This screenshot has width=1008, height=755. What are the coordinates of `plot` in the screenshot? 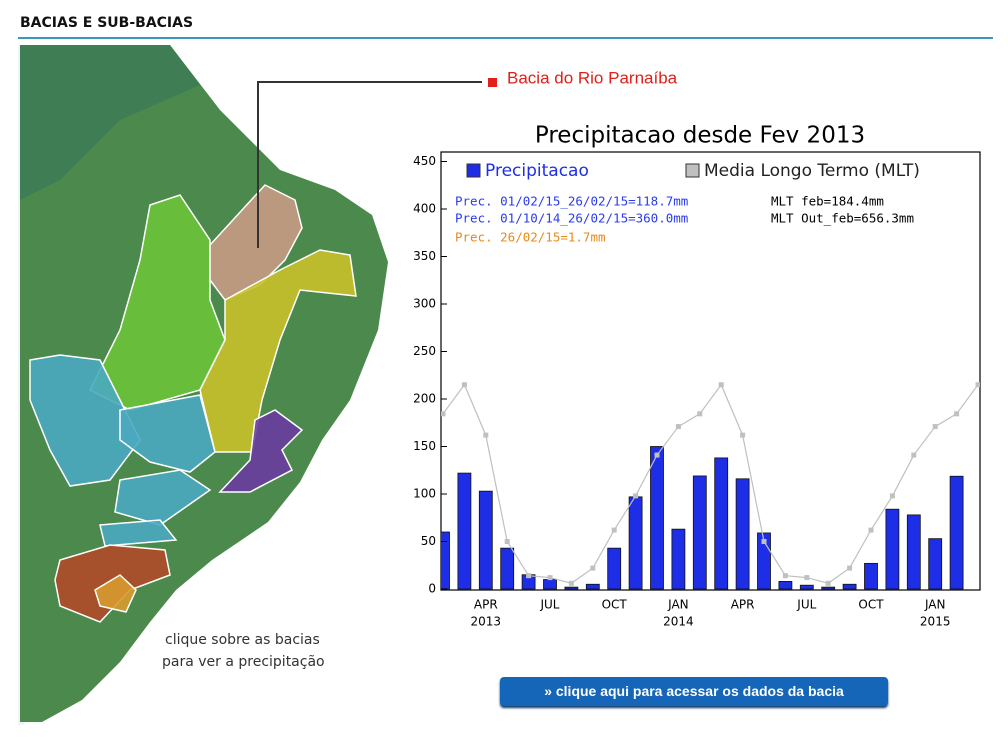 It's located at (710, 486).